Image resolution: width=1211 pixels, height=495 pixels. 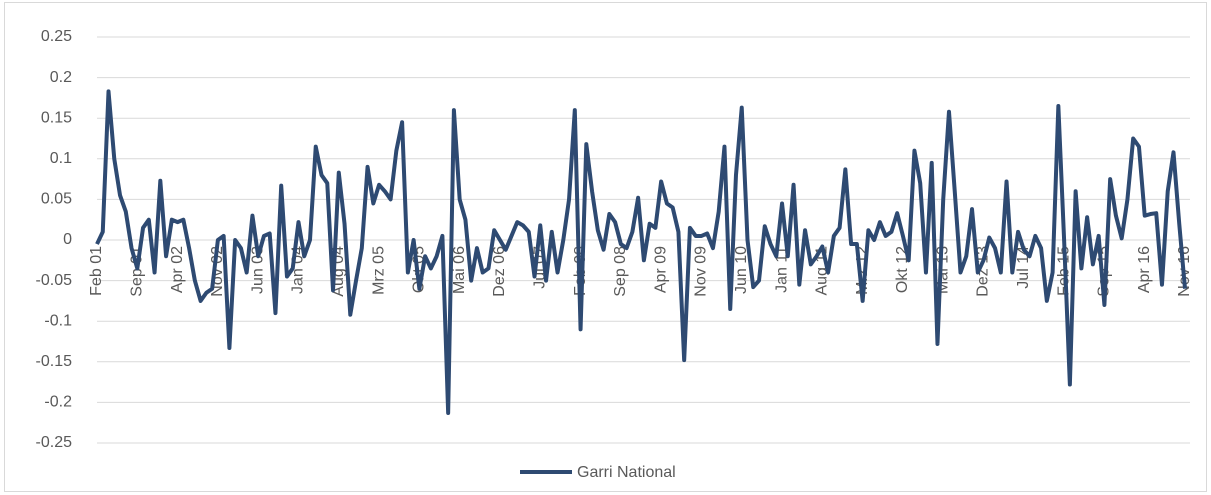 I want to click on x-tick-label: Nov 09, so click(x=701, y=271).